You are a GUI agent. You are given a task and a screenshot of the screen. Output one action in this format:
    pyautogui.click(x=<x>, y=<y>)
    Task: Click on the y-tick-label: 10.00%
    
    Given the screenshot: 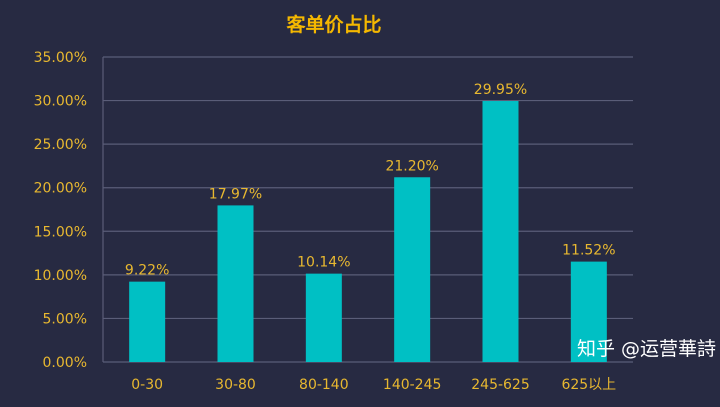 What is the action you would take?
    pyautogui.click(x=60, y=276)
    